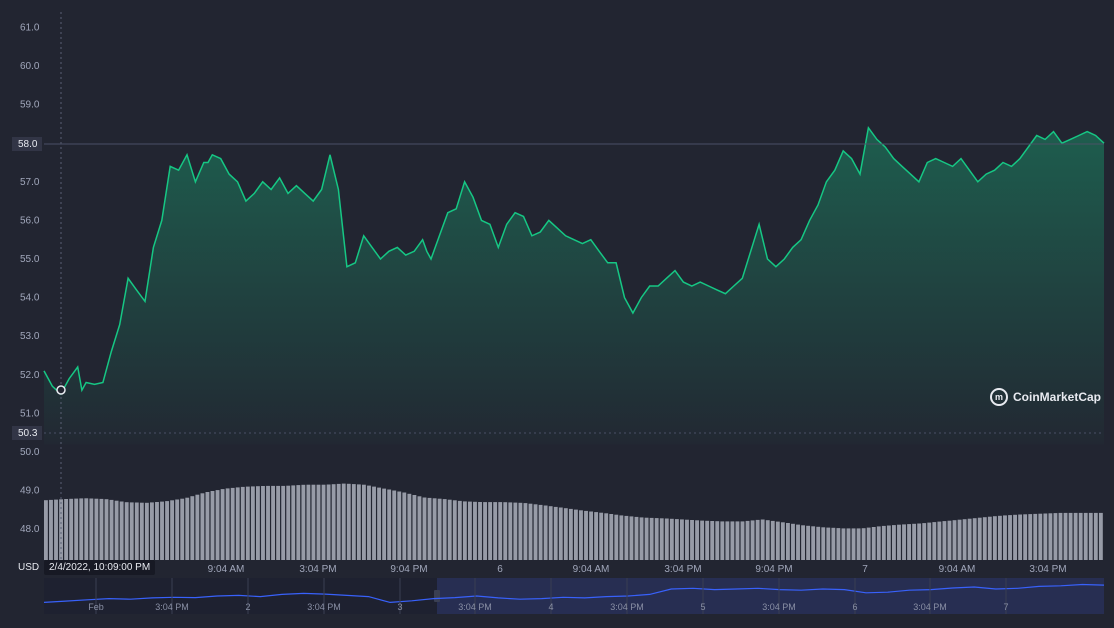  I want to click on crosshair-date-tooltip: 2/4/2022, 10:09:00 PM, so click(100, 567).